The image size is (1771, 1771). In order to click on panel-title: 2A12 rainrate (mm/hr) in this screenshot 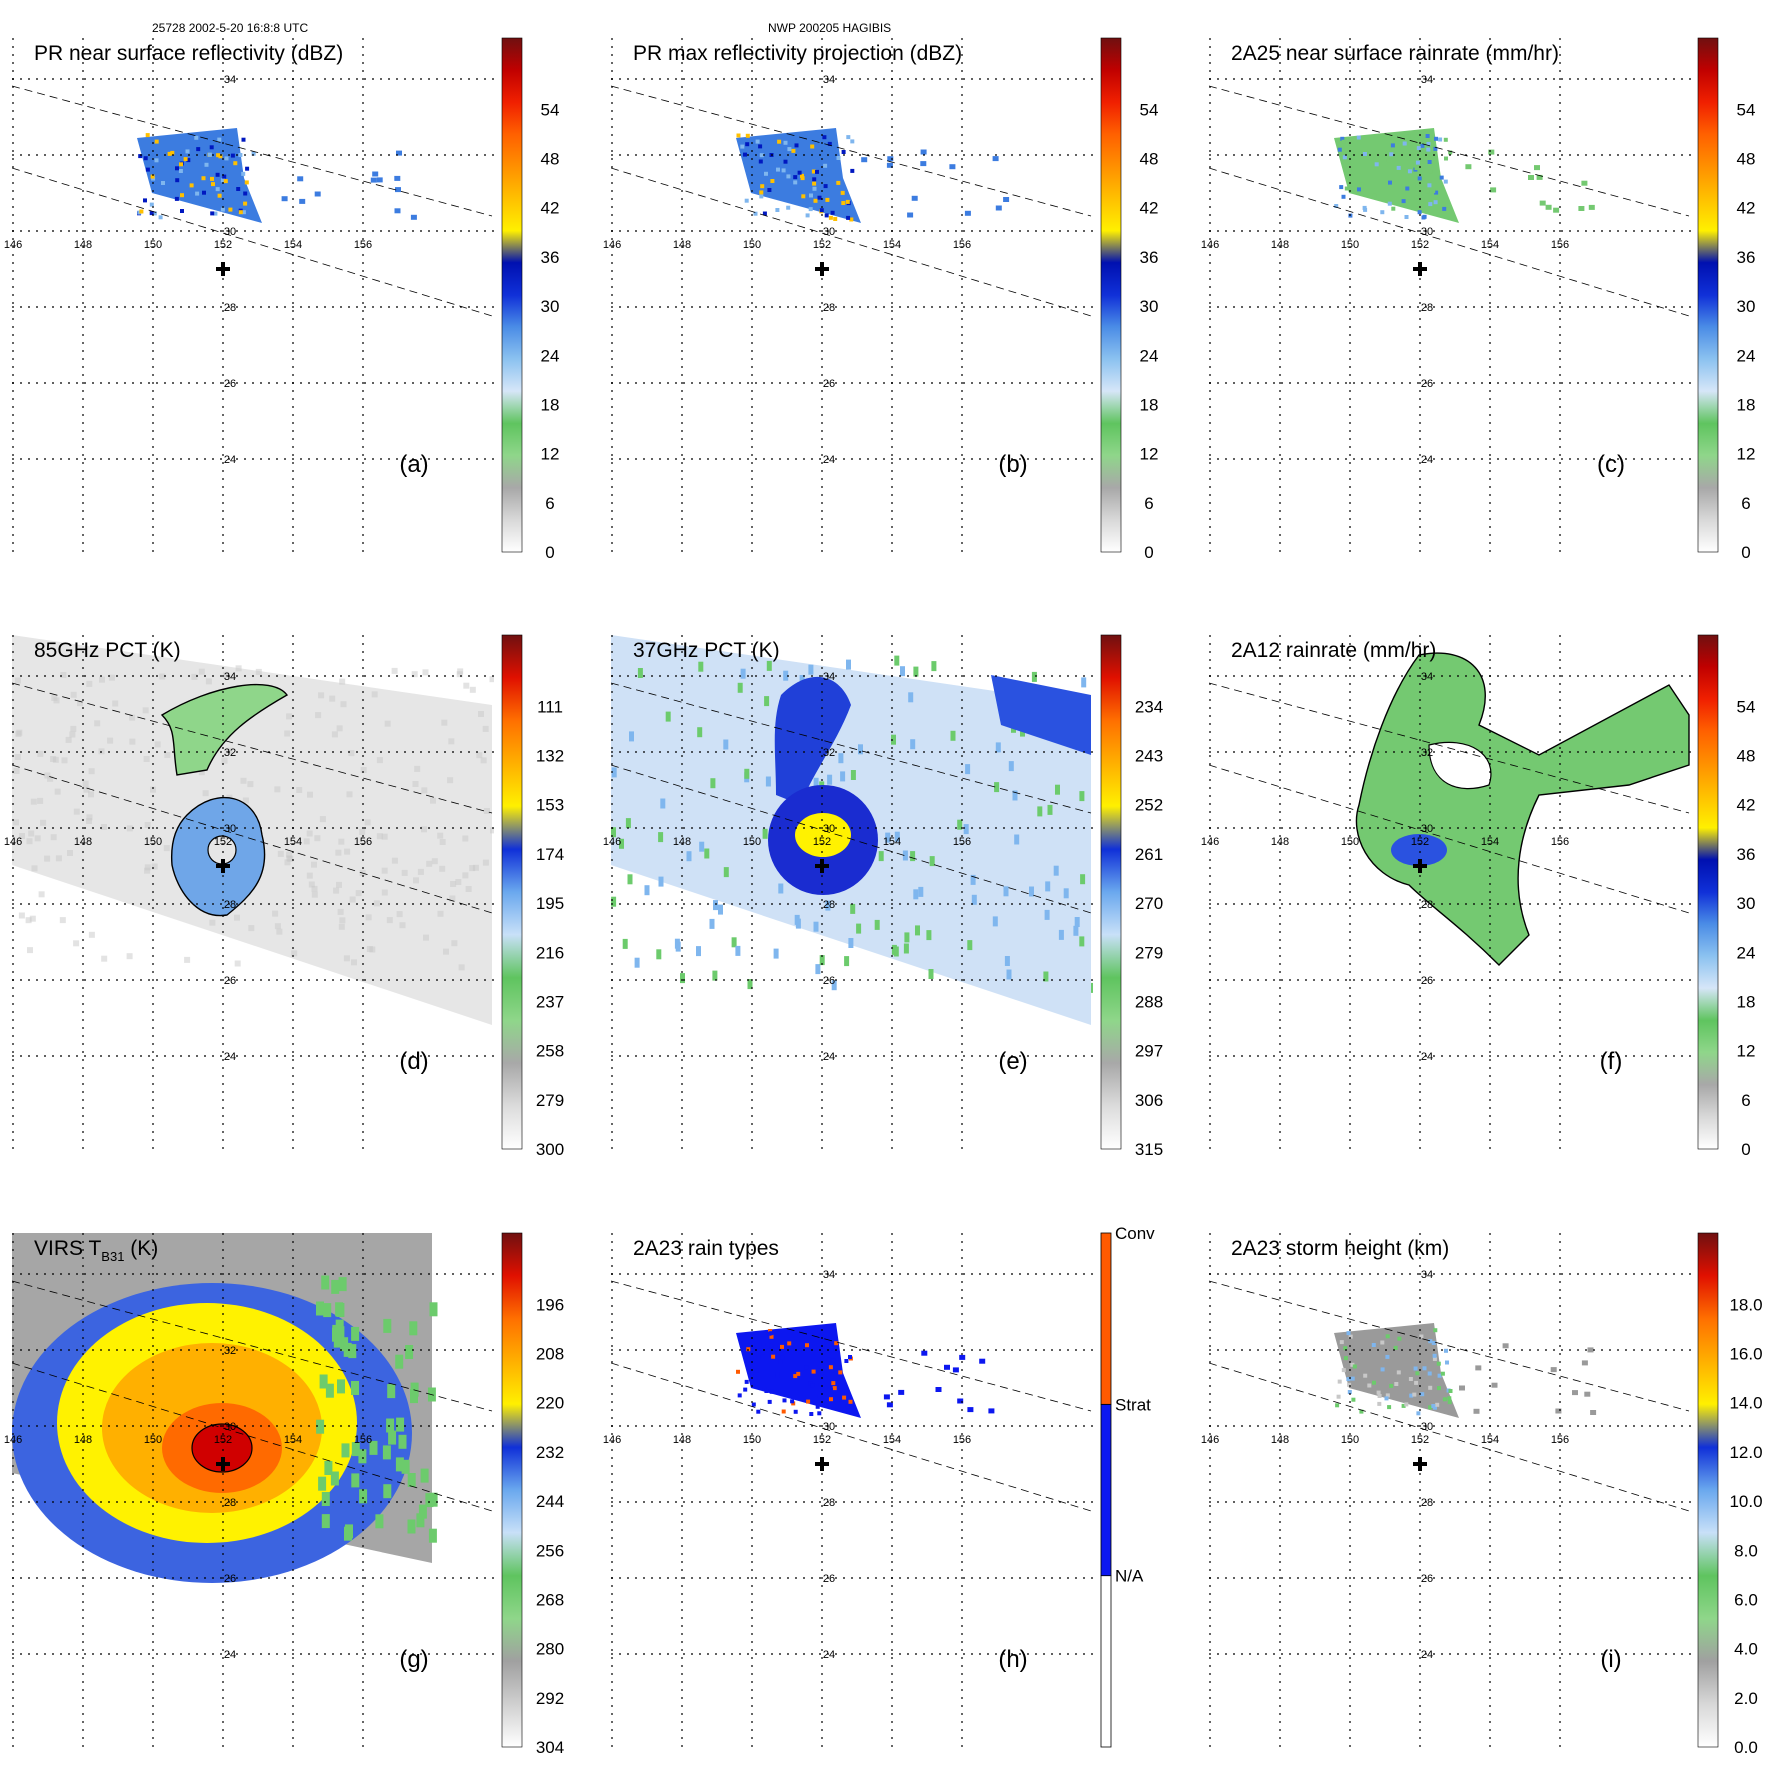, I will do `click(1333, 650)`.